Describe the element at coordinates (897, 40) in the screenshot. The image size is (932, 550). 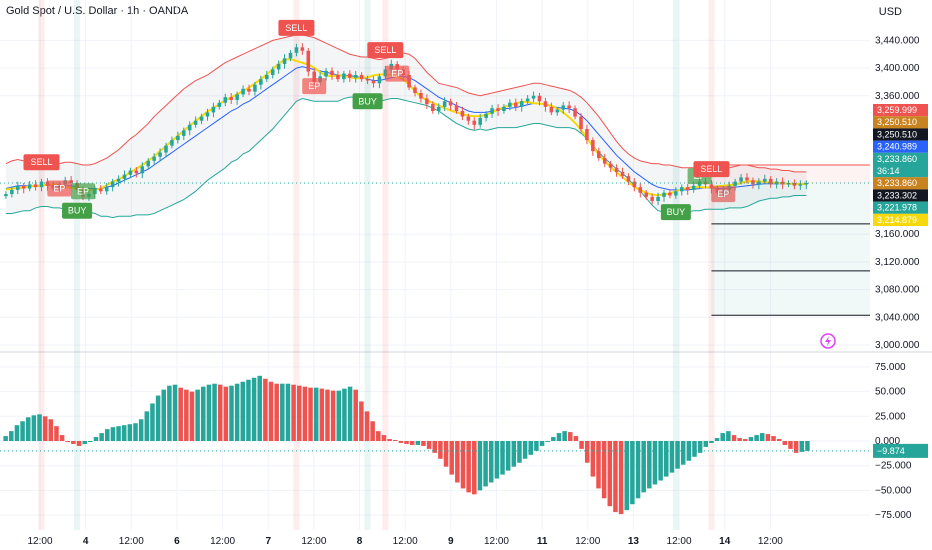
I see `price-tick-label: 3,440.000` at that location.